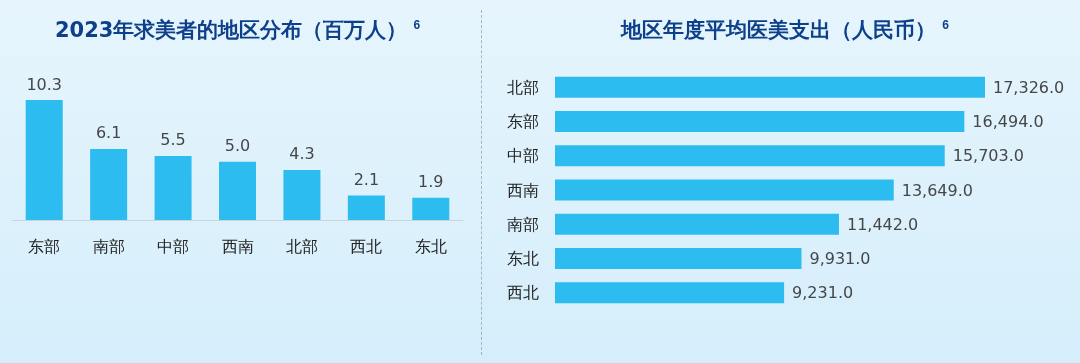 This screenshot has height=363, width=1080. Describe the element at coordinates (523, 259) in the screenshot. I see `y-tick-label: 东北` at that location.